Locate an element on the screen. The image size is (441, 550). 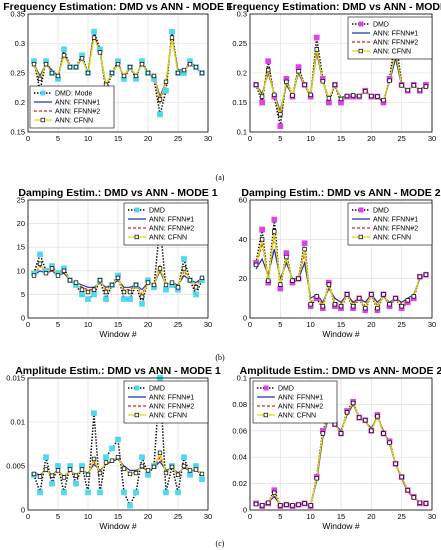
chart-title: Amplitude Estim.: DMD vs ANN- MODE 2 is located at coordinates (340, 371).